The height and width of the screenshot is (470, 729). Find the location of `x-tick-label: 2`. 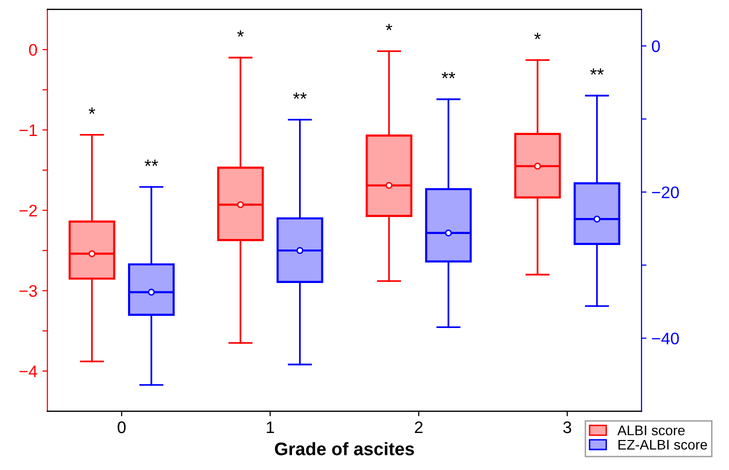

x-tick-label: 2 is located at coordinates (418, 427).